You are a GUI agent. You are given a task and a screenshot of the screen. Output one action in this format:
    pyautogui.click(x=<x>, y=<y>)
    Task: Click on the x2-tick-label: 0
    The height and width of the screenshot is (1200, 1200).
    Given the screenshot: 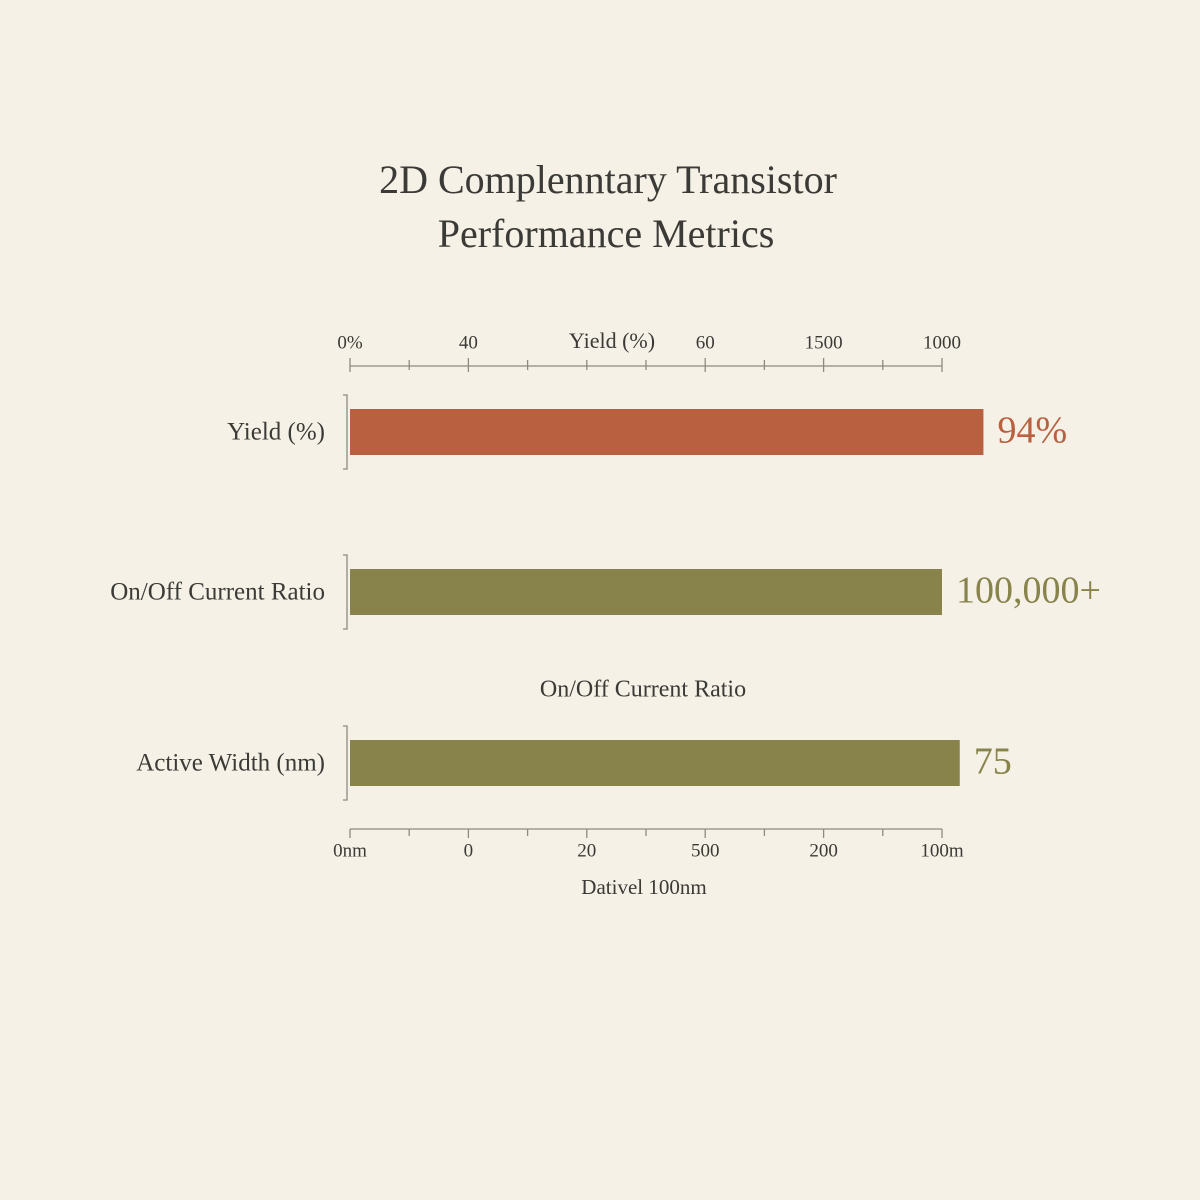 What is the action you would take?
    pyautogui.click(x=469, y=850)
    